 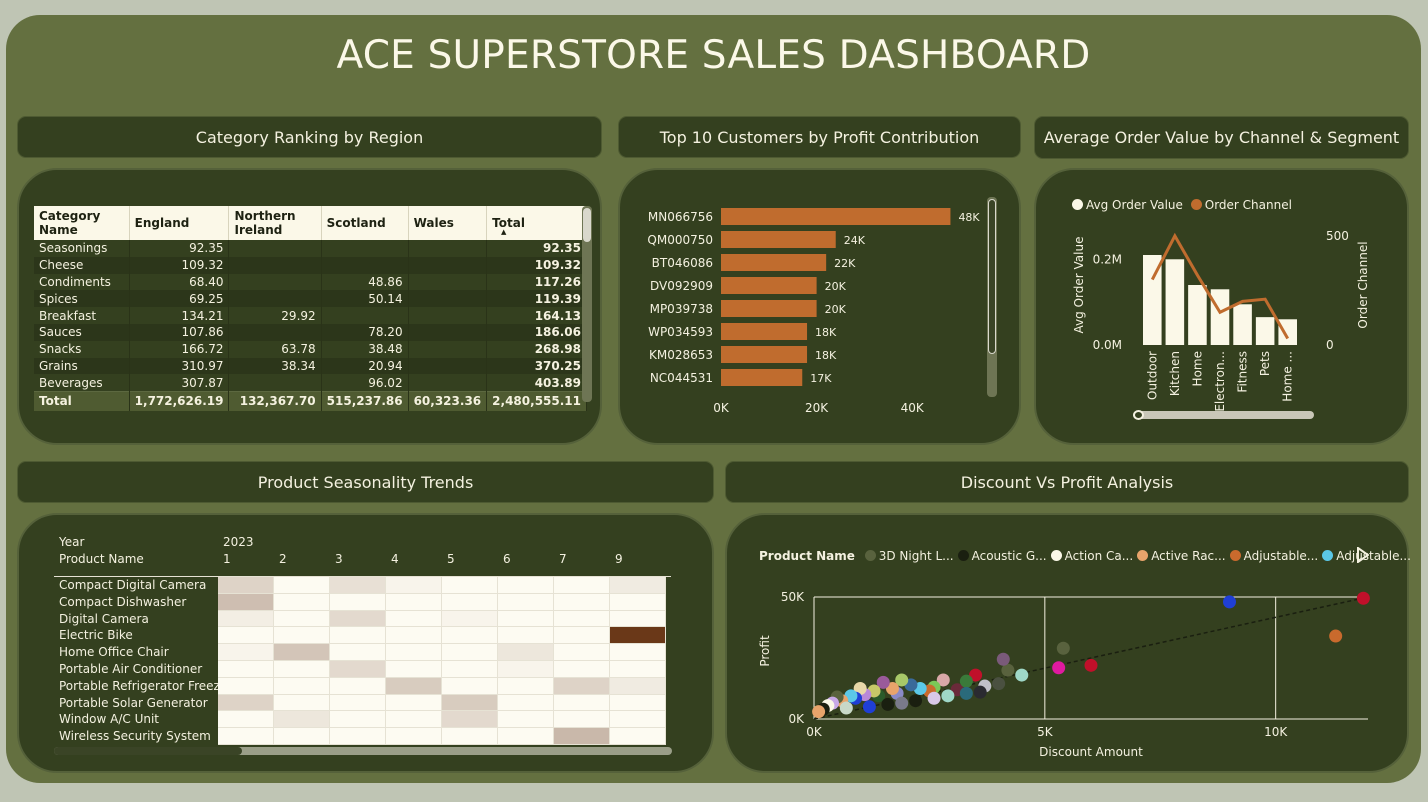 I want to click on table-row: Sauces 107.86 78.20 186.06, so click(x=310, y=332).